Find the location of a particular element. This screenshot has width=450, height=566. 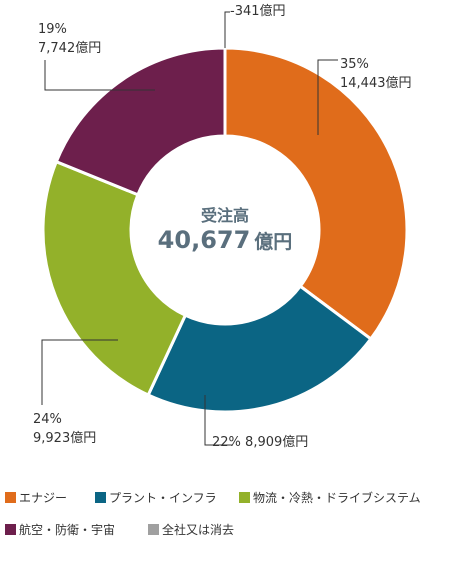

total-value: 40,677 is located at coordinates (204, 240).